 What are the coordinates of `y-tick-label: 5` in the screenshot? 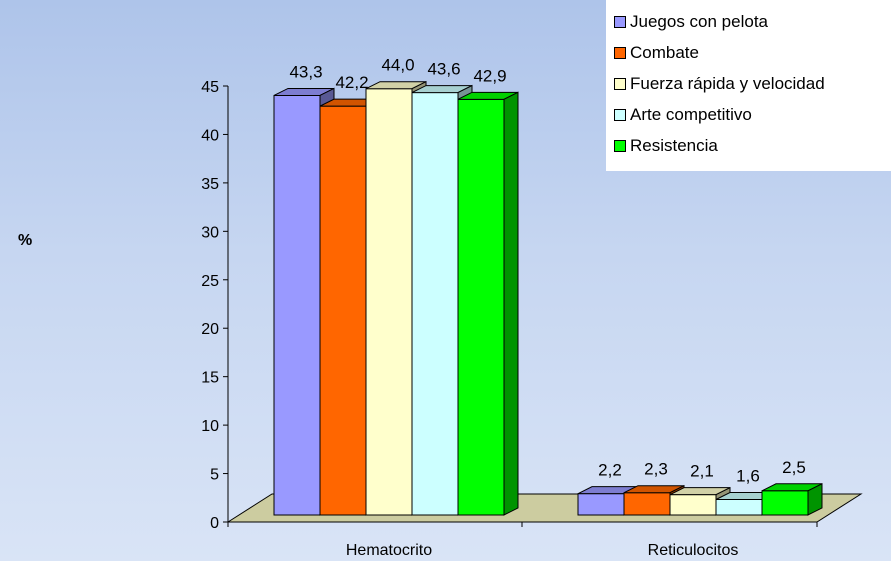 It's located at (214, 475).